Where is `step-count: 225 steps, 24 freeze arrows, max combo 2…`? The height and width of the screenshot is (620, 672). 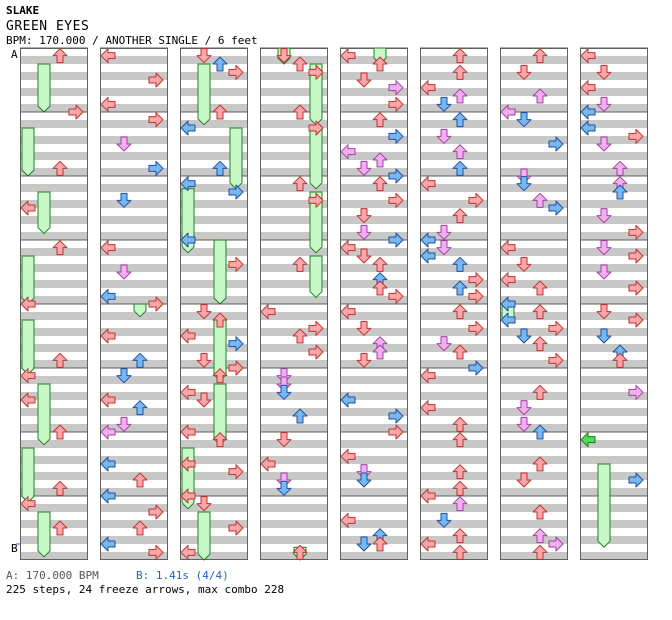 step-count: 225 steps, 24 freeze arrows, max combo 2… is located at coordinates (145, 589).